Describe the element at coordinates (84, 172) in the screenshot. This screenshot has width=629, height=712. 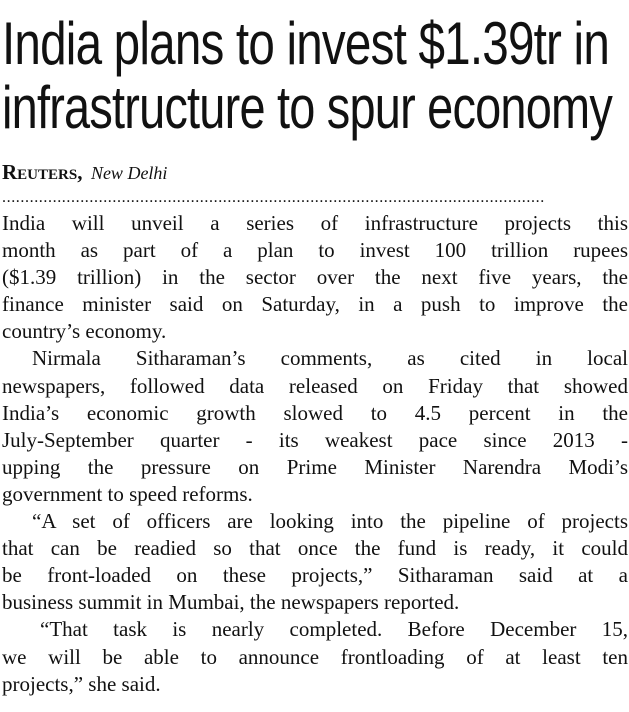
I see `byline: Reuters, New Delhi` at that location.